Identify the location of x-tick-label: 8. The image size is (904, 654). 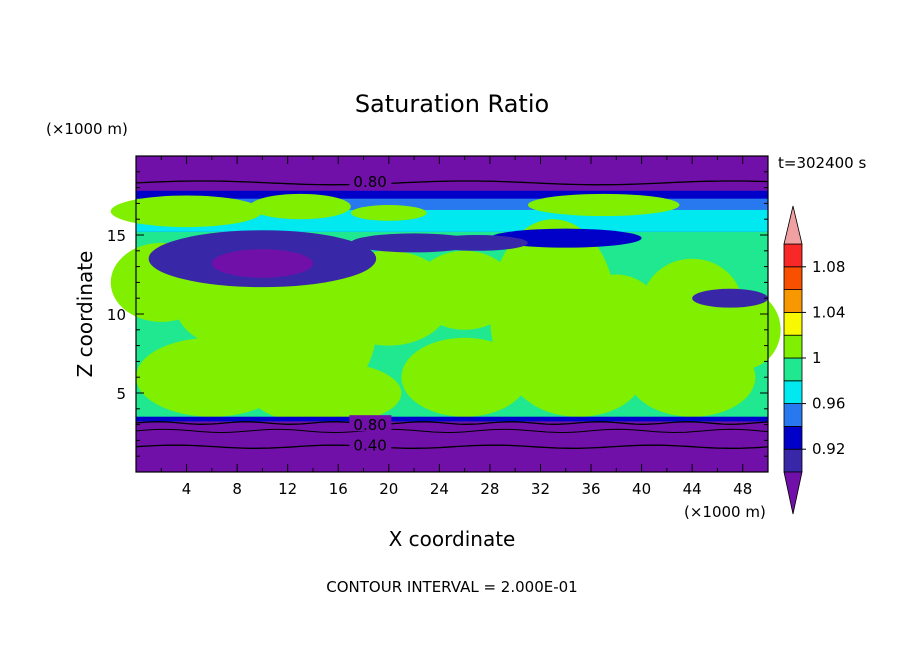
(237, 489).